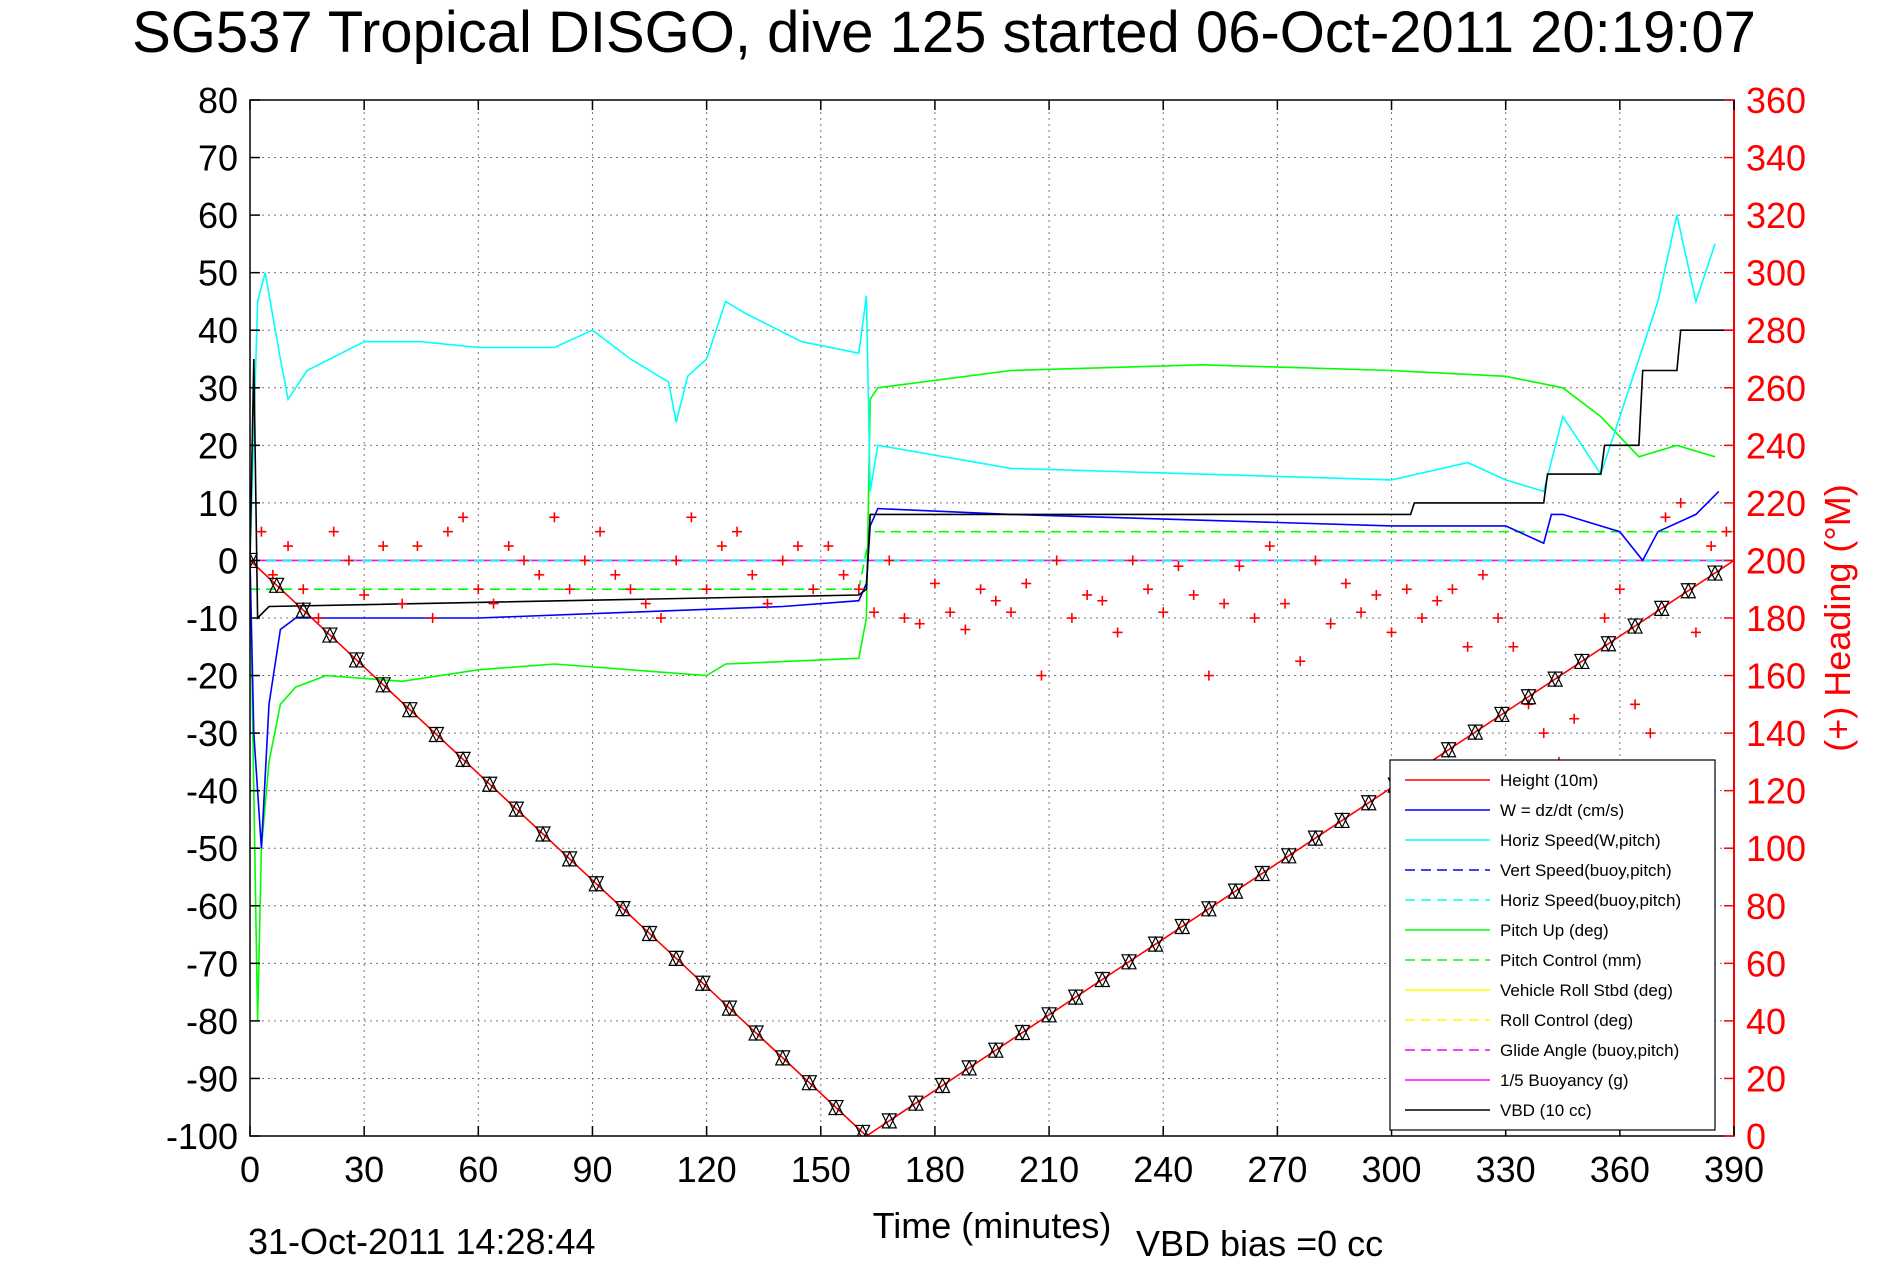 Image resolution: width=1891 pixels, height=1262 pixels. I want to click on y-right-tick-label: 360, so click(1776, 100).